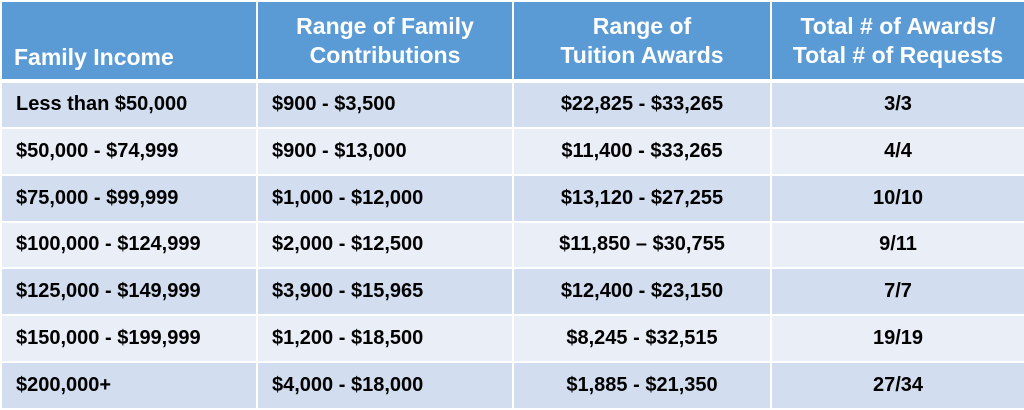 The image size is (1024, 410). I want to click on income-cell: $200,000+, so click(129, 385).